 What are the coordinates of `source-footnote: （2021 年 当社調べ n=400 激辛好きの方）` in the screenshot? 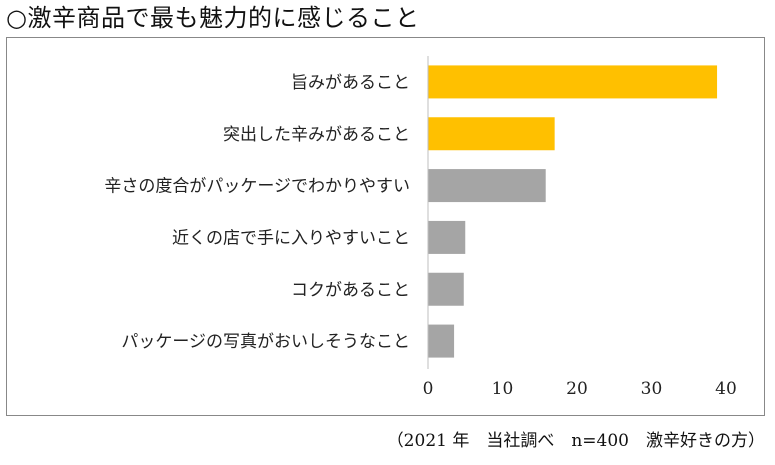 It's located at (575, 441).